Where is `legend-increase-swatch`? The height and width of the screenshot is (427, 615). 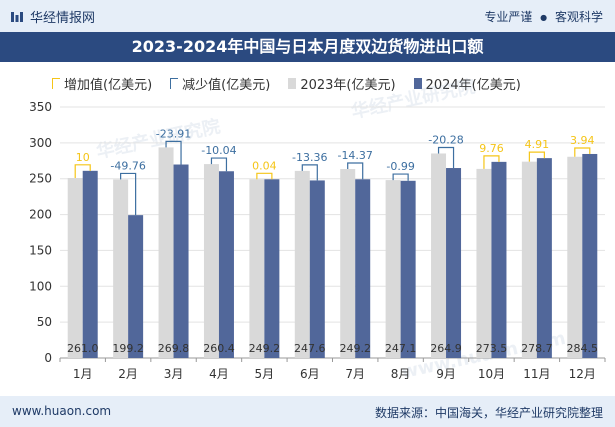
legend-increase-swatch is located at coordinates (56, 83).